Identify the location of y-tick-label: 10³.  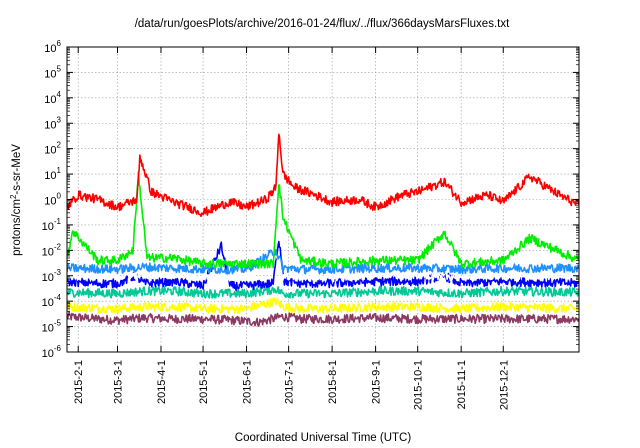
(52, 123).